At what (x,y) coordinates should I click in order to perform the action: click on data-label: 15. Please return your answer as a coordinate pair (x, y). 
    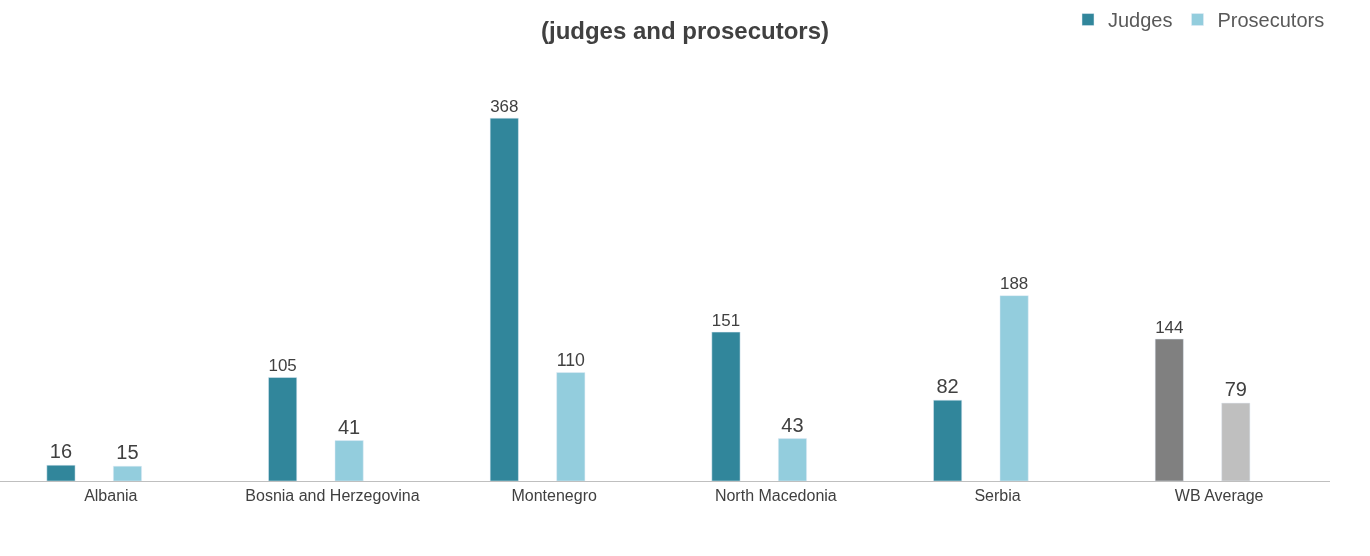
    Looking at the image, I should click on (127, 452).